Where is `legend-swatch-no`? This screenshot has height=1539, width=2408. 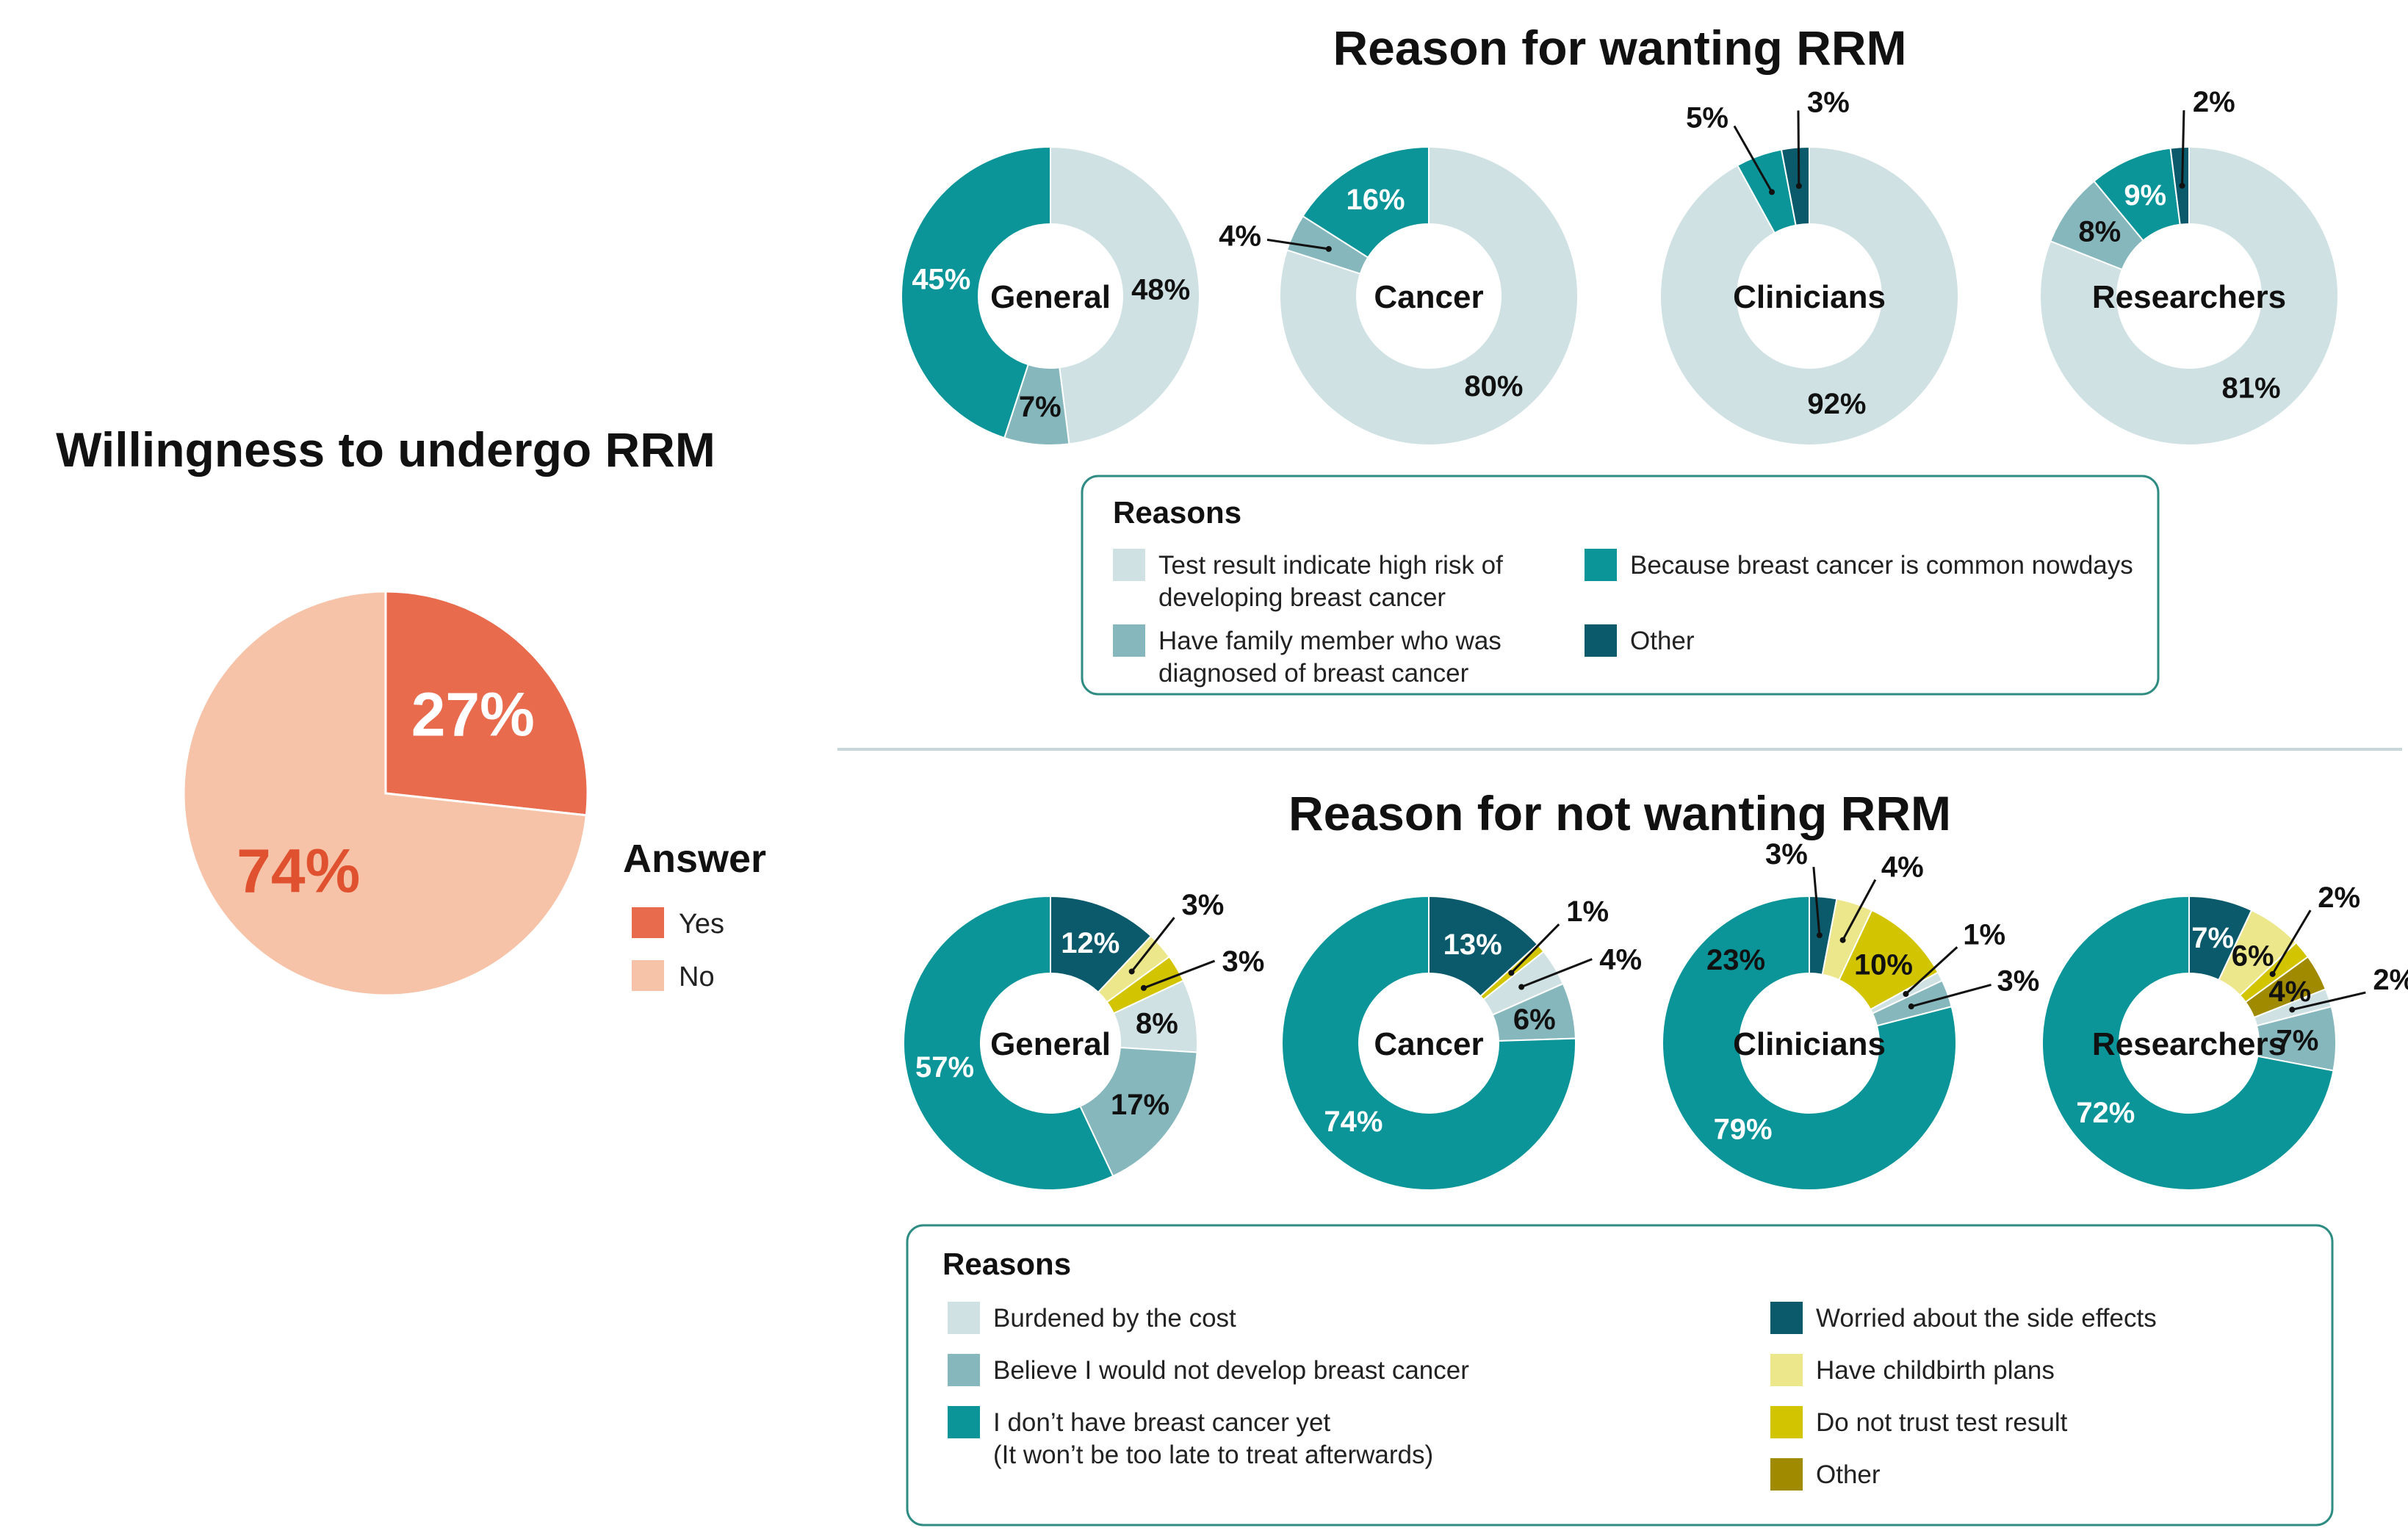 legend-swatch-no is located at coordinates (648, 975).